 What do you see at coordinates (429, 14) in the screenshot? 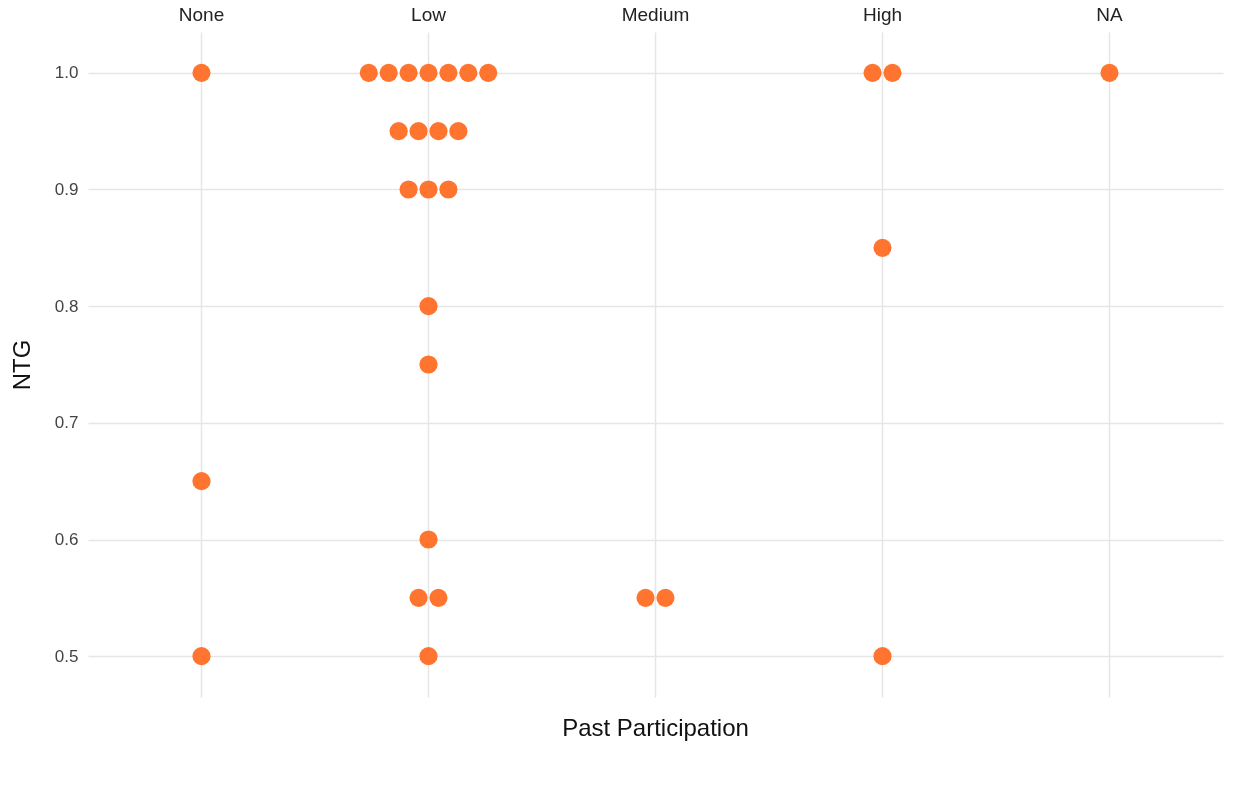
I see `x-tick-label: Low` at bounding box center [429, 14].